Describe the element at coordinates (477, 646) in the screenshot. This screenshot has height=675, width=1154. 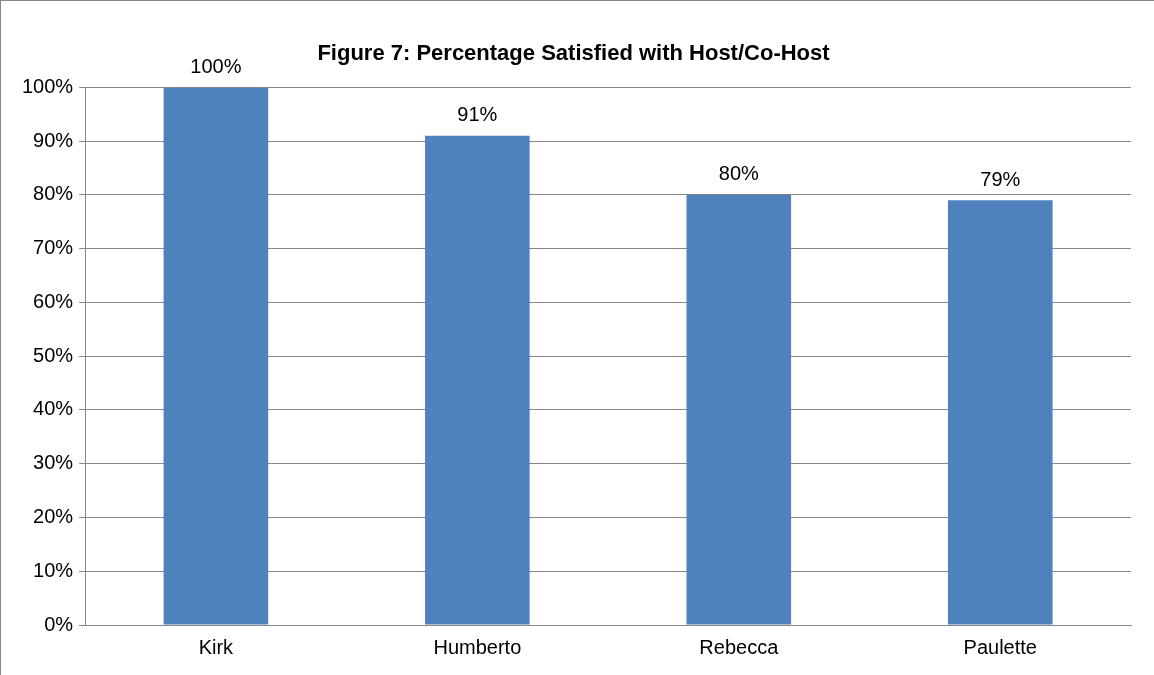
I see `x-tick-label: Humberto` at that location.